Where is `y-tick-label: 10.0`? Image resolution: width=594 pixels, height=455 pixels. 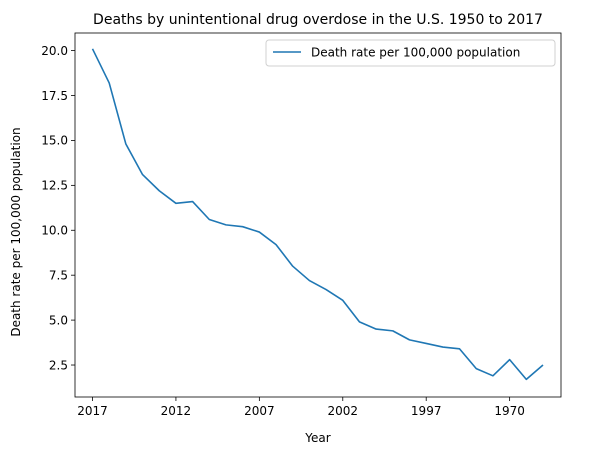
y-tick-label: 10.0 is located at coordinates (54, 231).